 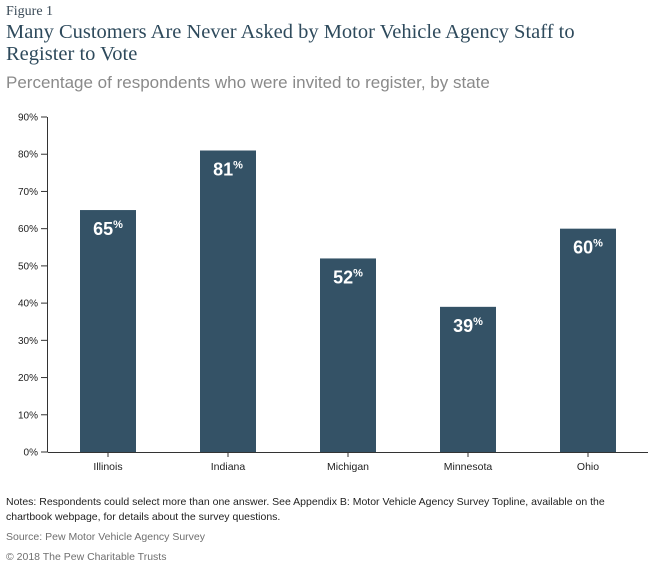 What do you see at coordinates (228, 467) in the screenshot?
I see `x-category-label: Indiana` at bounding box center [228, 467].